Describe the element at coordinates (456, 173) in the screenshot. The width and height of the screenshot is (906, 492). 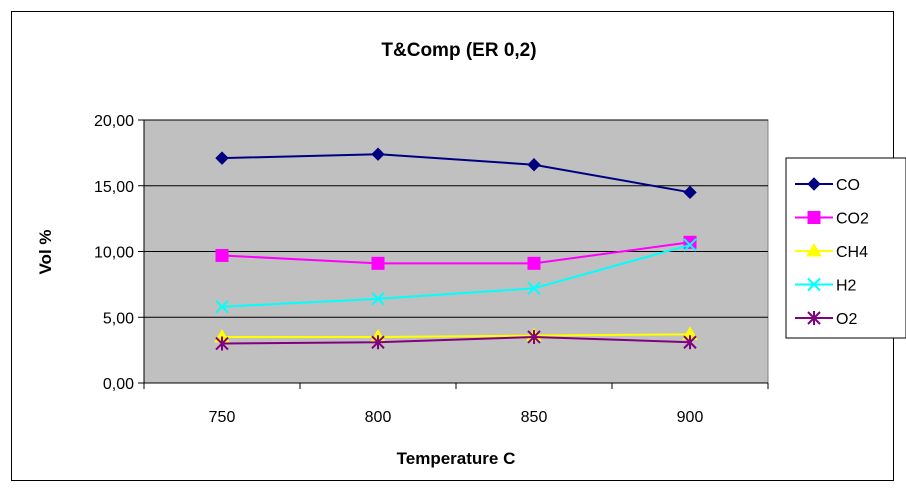
I see `series-line-co` at that location.